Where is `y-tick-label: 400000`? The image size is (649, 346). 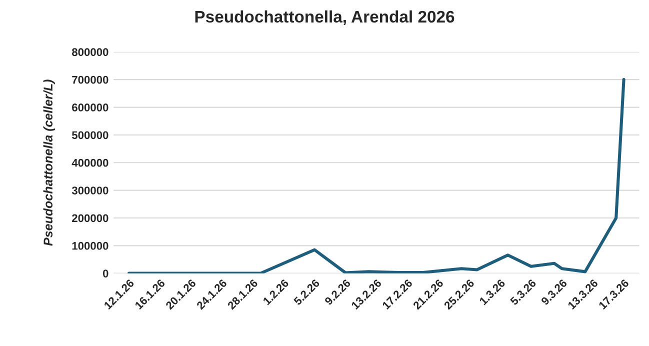 y-tick-label: 400000 is located at coordinates (90, 162).